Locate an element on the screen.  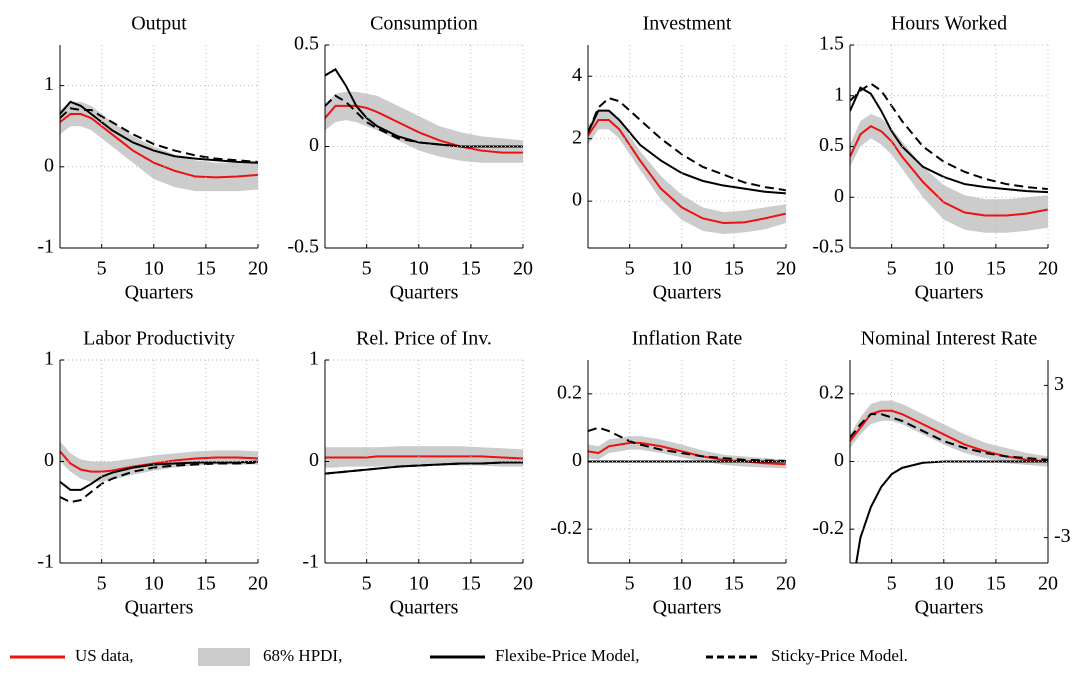
y-tick-label: -0.5 is located at coordinates (828, 247).